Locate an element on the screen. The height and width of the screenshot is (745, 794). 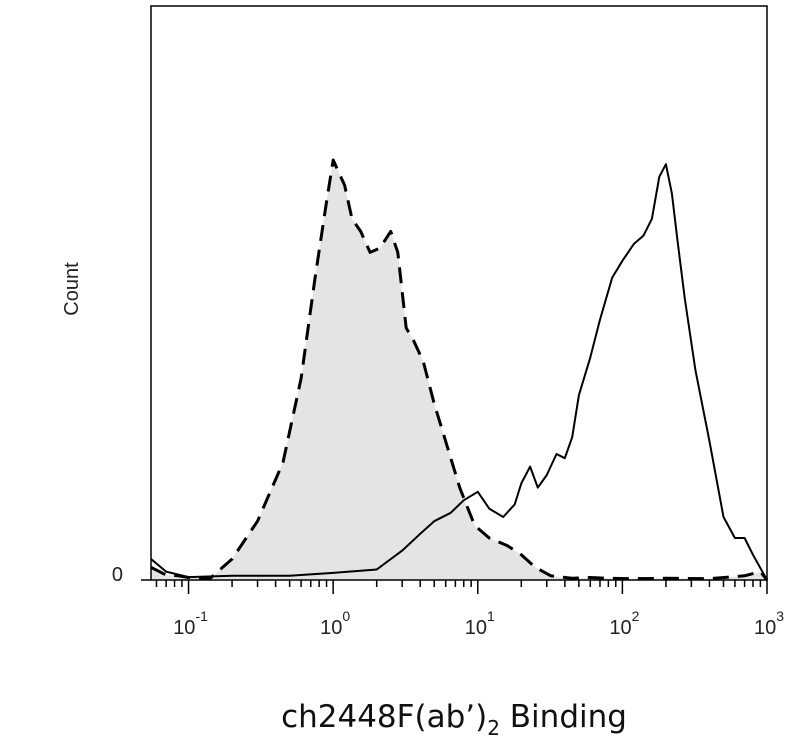
y-axis-label: Count is located at coordinates (72, 289).